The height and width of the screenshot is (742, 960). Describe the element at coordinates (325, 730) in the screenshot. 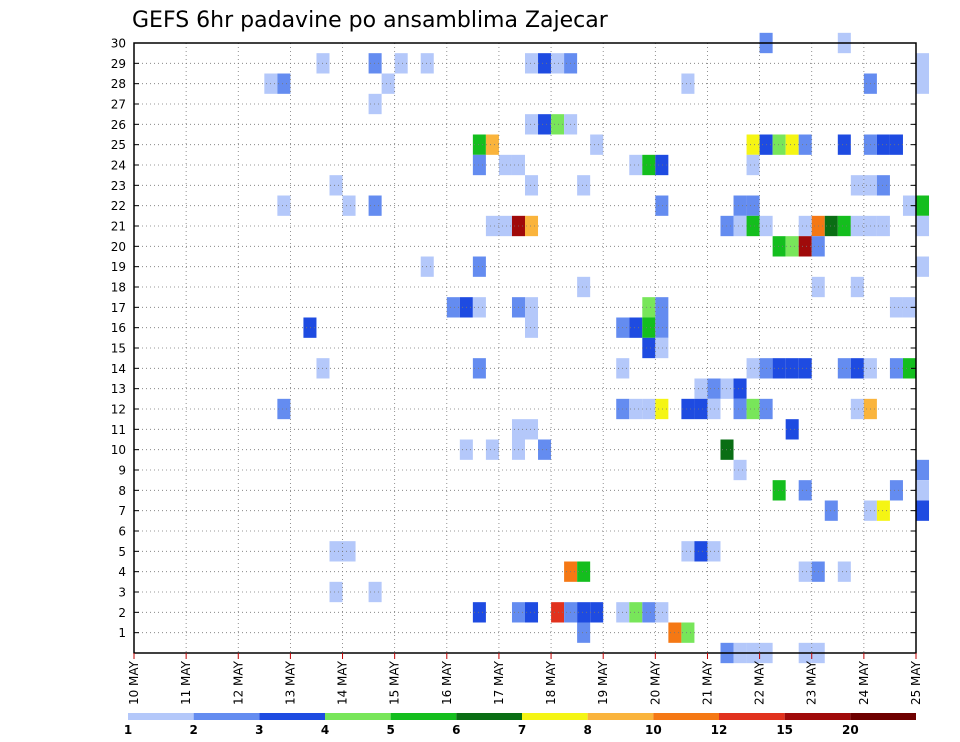

I see `legend-label: 4` at that location.